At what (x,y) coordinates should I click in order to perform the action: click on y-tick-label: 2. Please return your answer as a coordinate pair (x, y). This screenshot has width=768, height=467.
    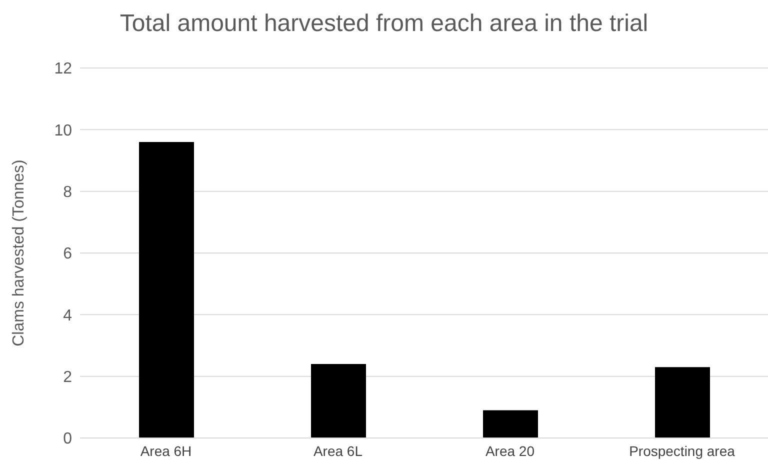
    Looking at the image, I should click on (67, 377).